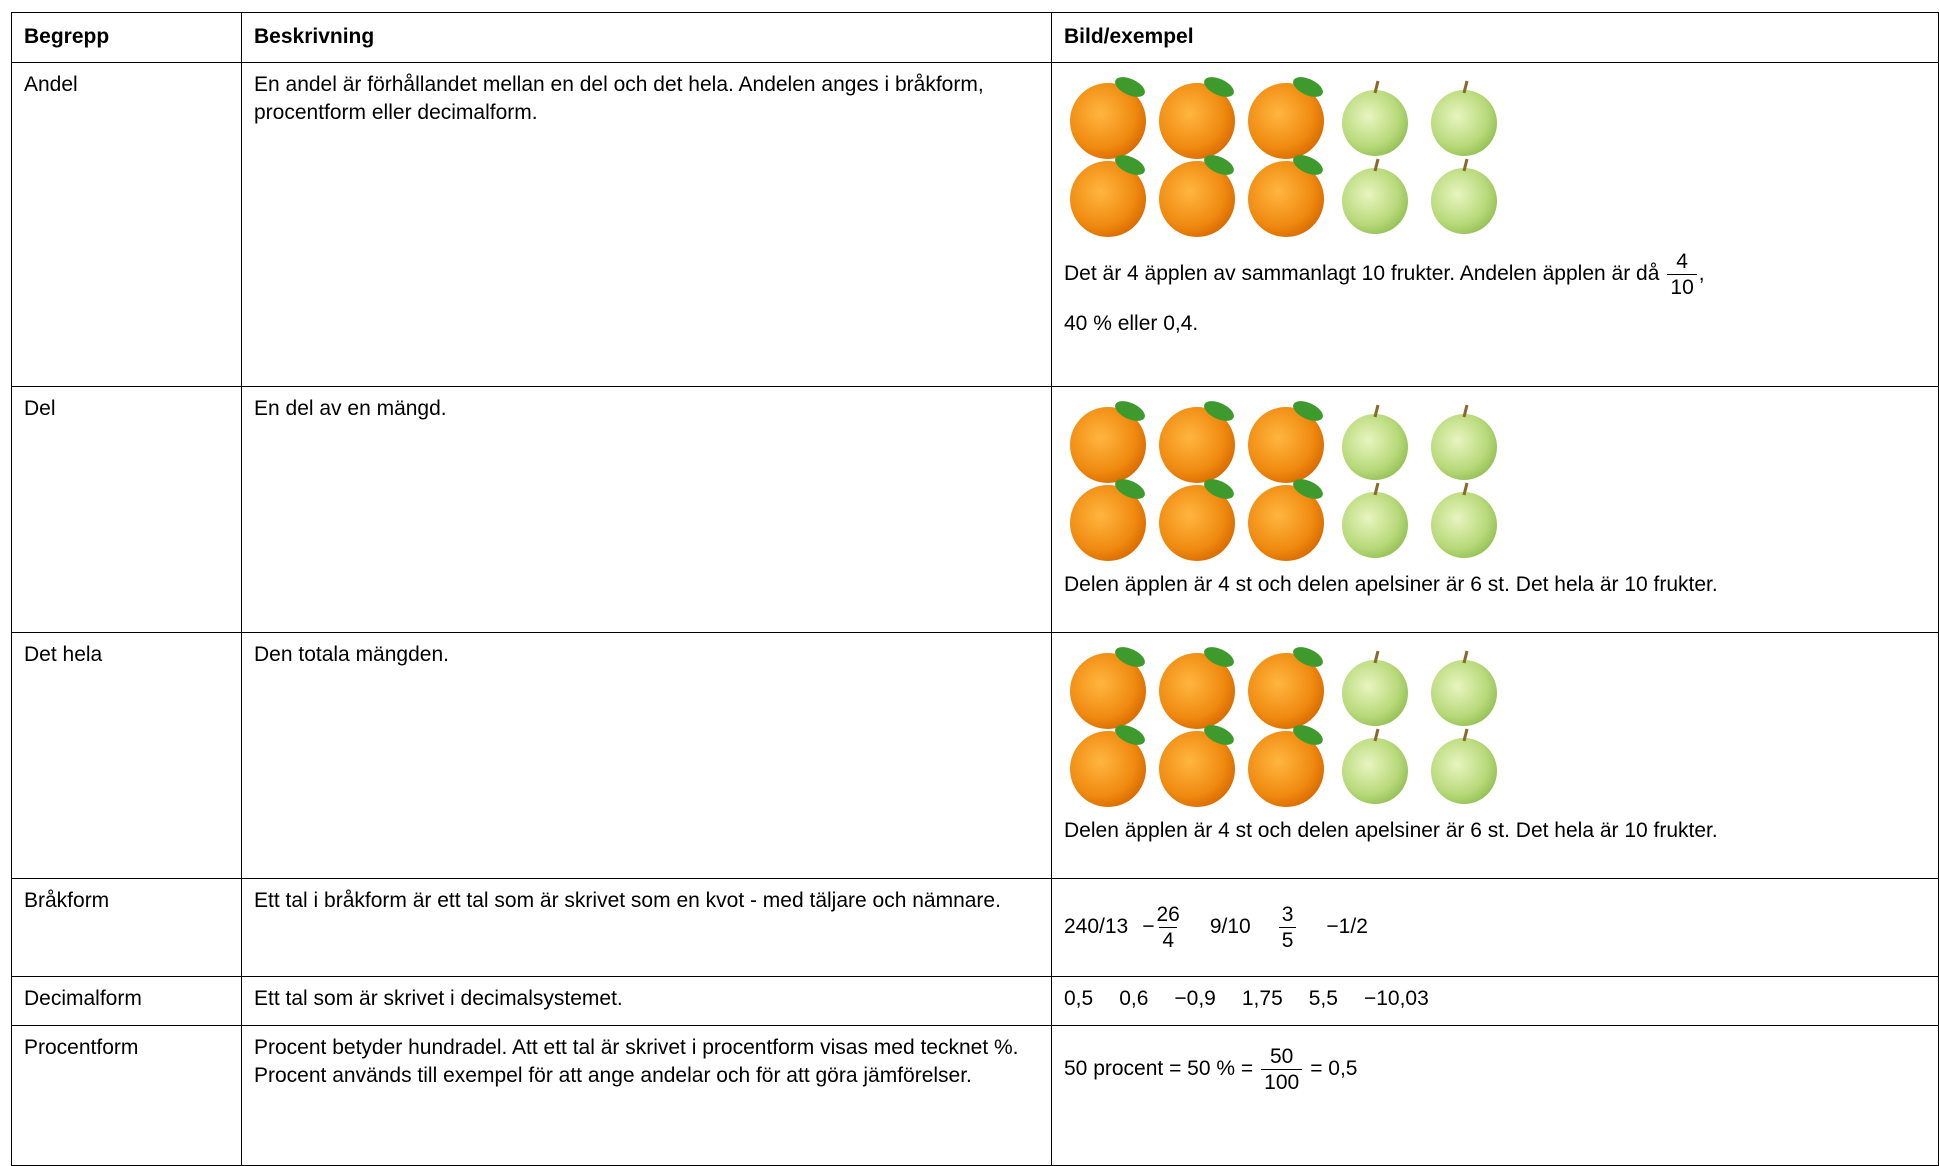 The image size is (1939, 1166). What do you see at coordinates (1195, 998) in the screenshot?
I see `example-item: −0,9` at bounding box center [1195, 998].